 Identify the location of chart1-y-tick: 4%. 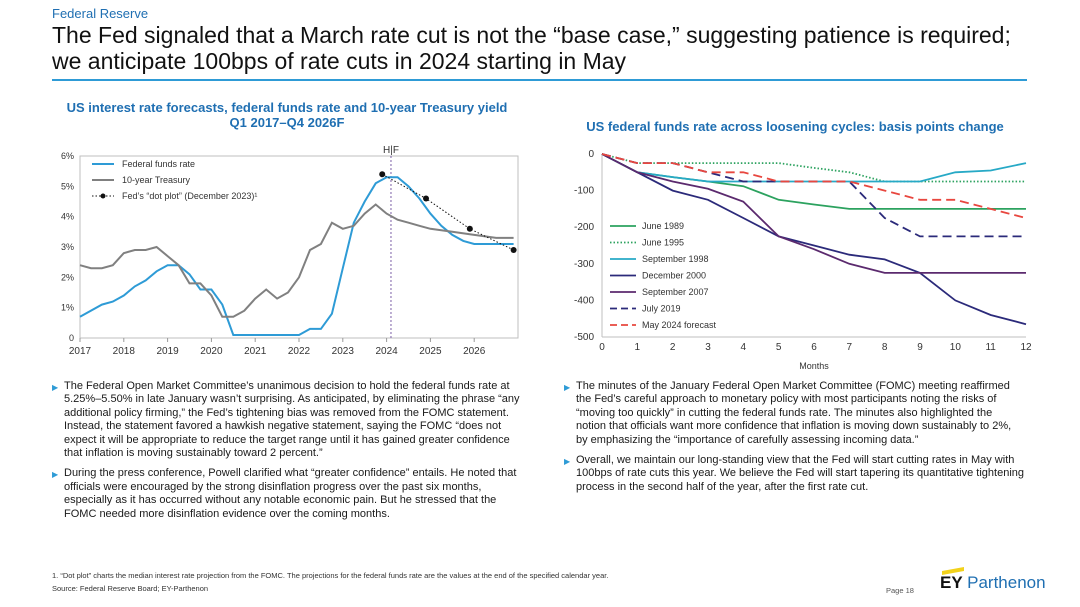
(67, 217).